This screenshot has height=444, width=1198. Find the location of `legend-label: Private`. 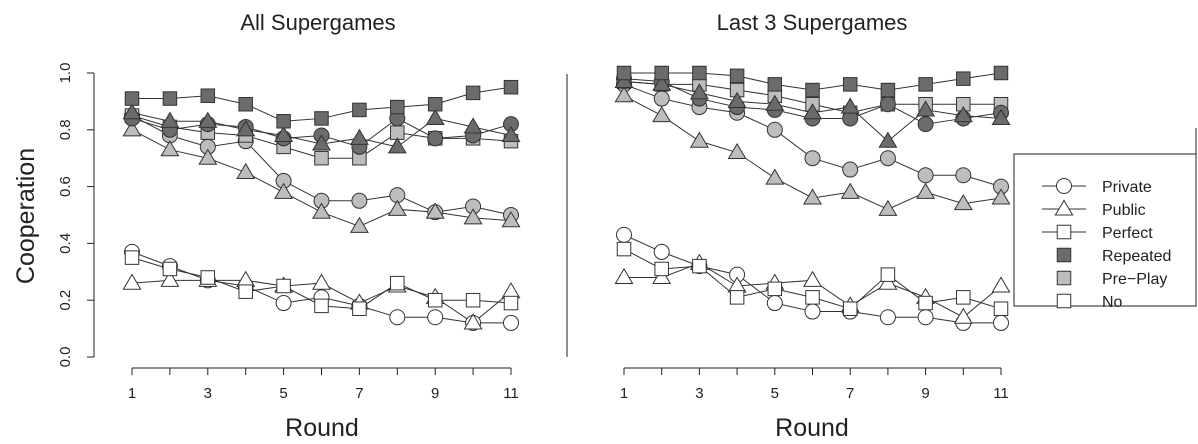

legend-label: Private is located at coordinates (1127, 187).